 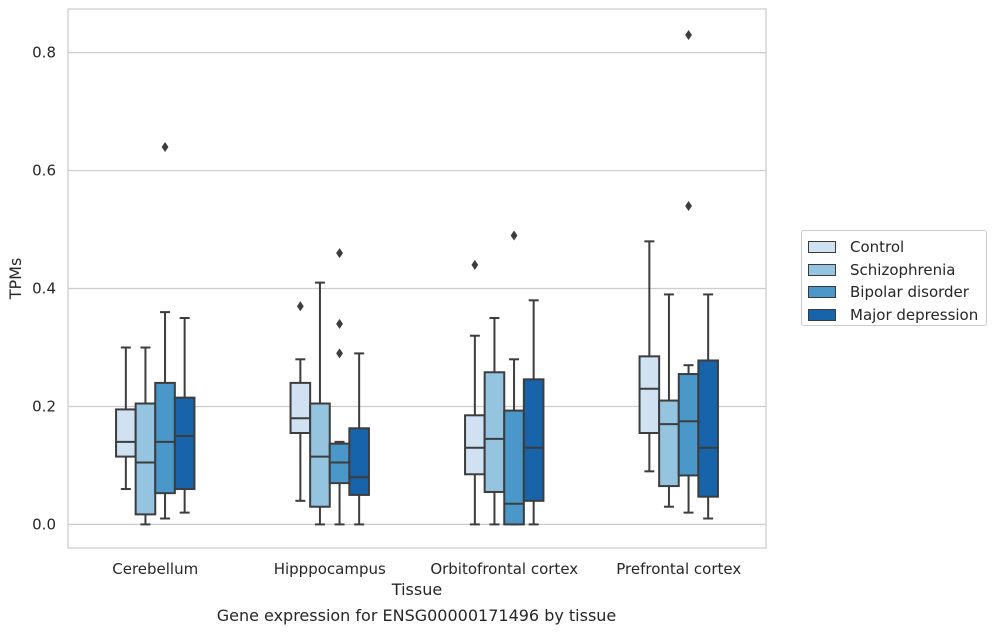 I want to click on y-tick-label: 0.8, so click(x=44, y=53).